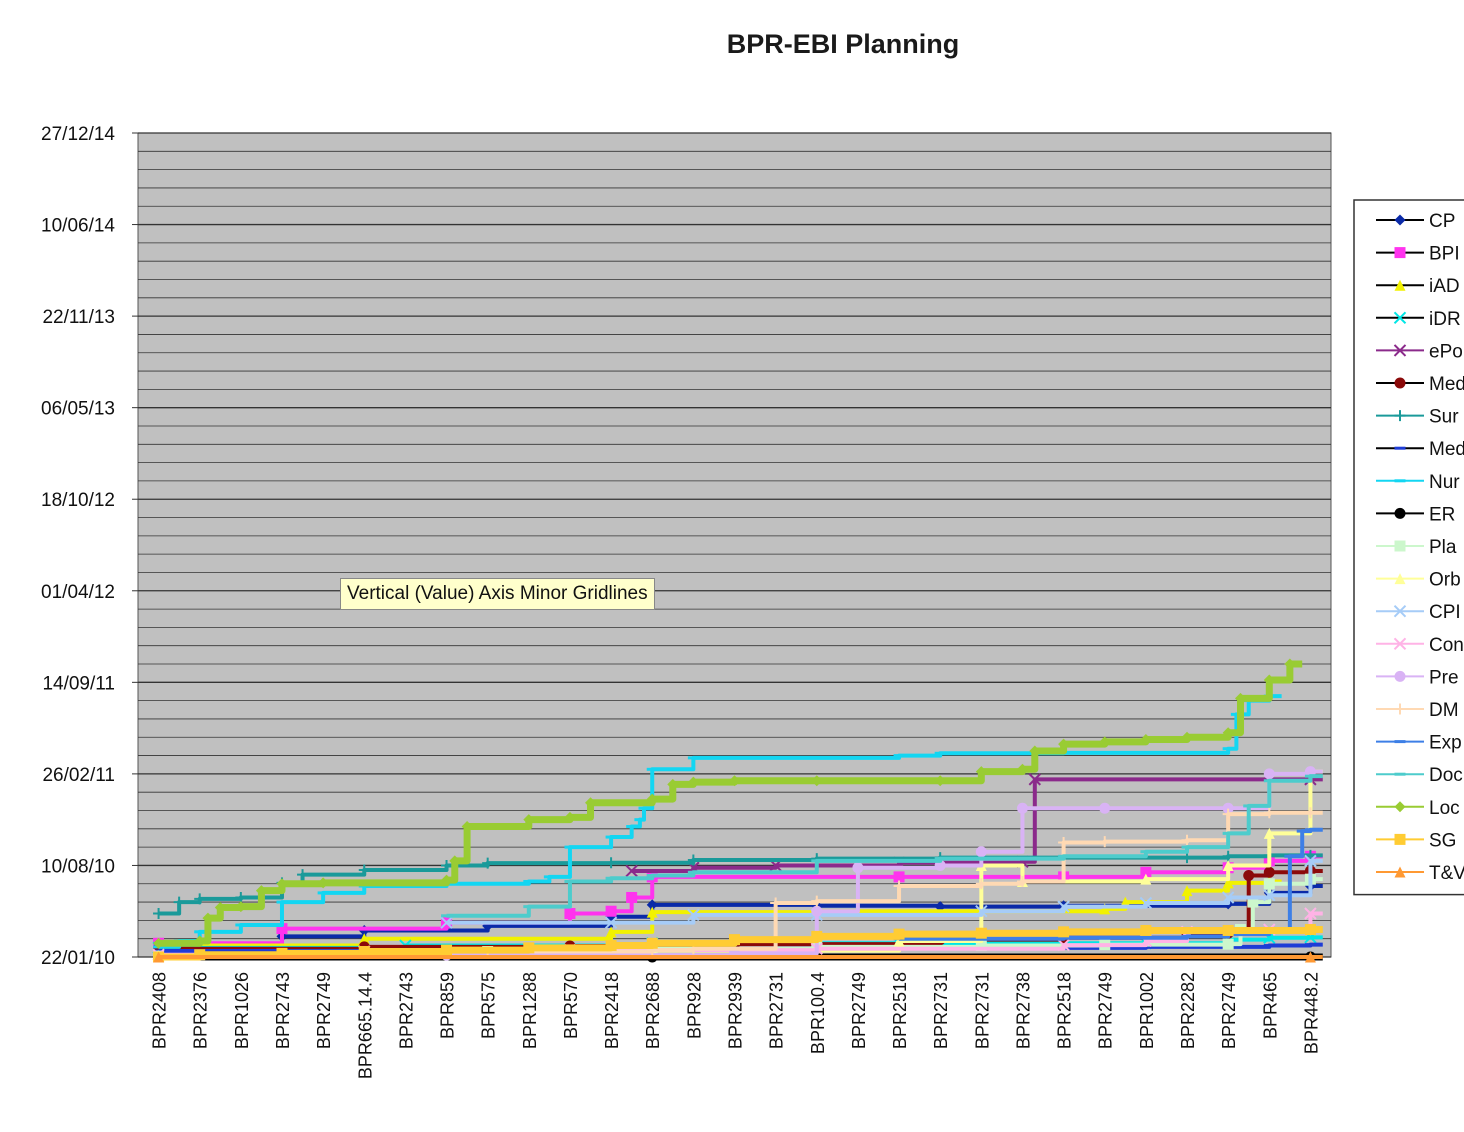 Image resolution: width=1464 pixels, height=1132 pixels. Describe the element at coordinates (242, 1010) in the screenshot. I see `x-tick-label: BPR1026` at that location.